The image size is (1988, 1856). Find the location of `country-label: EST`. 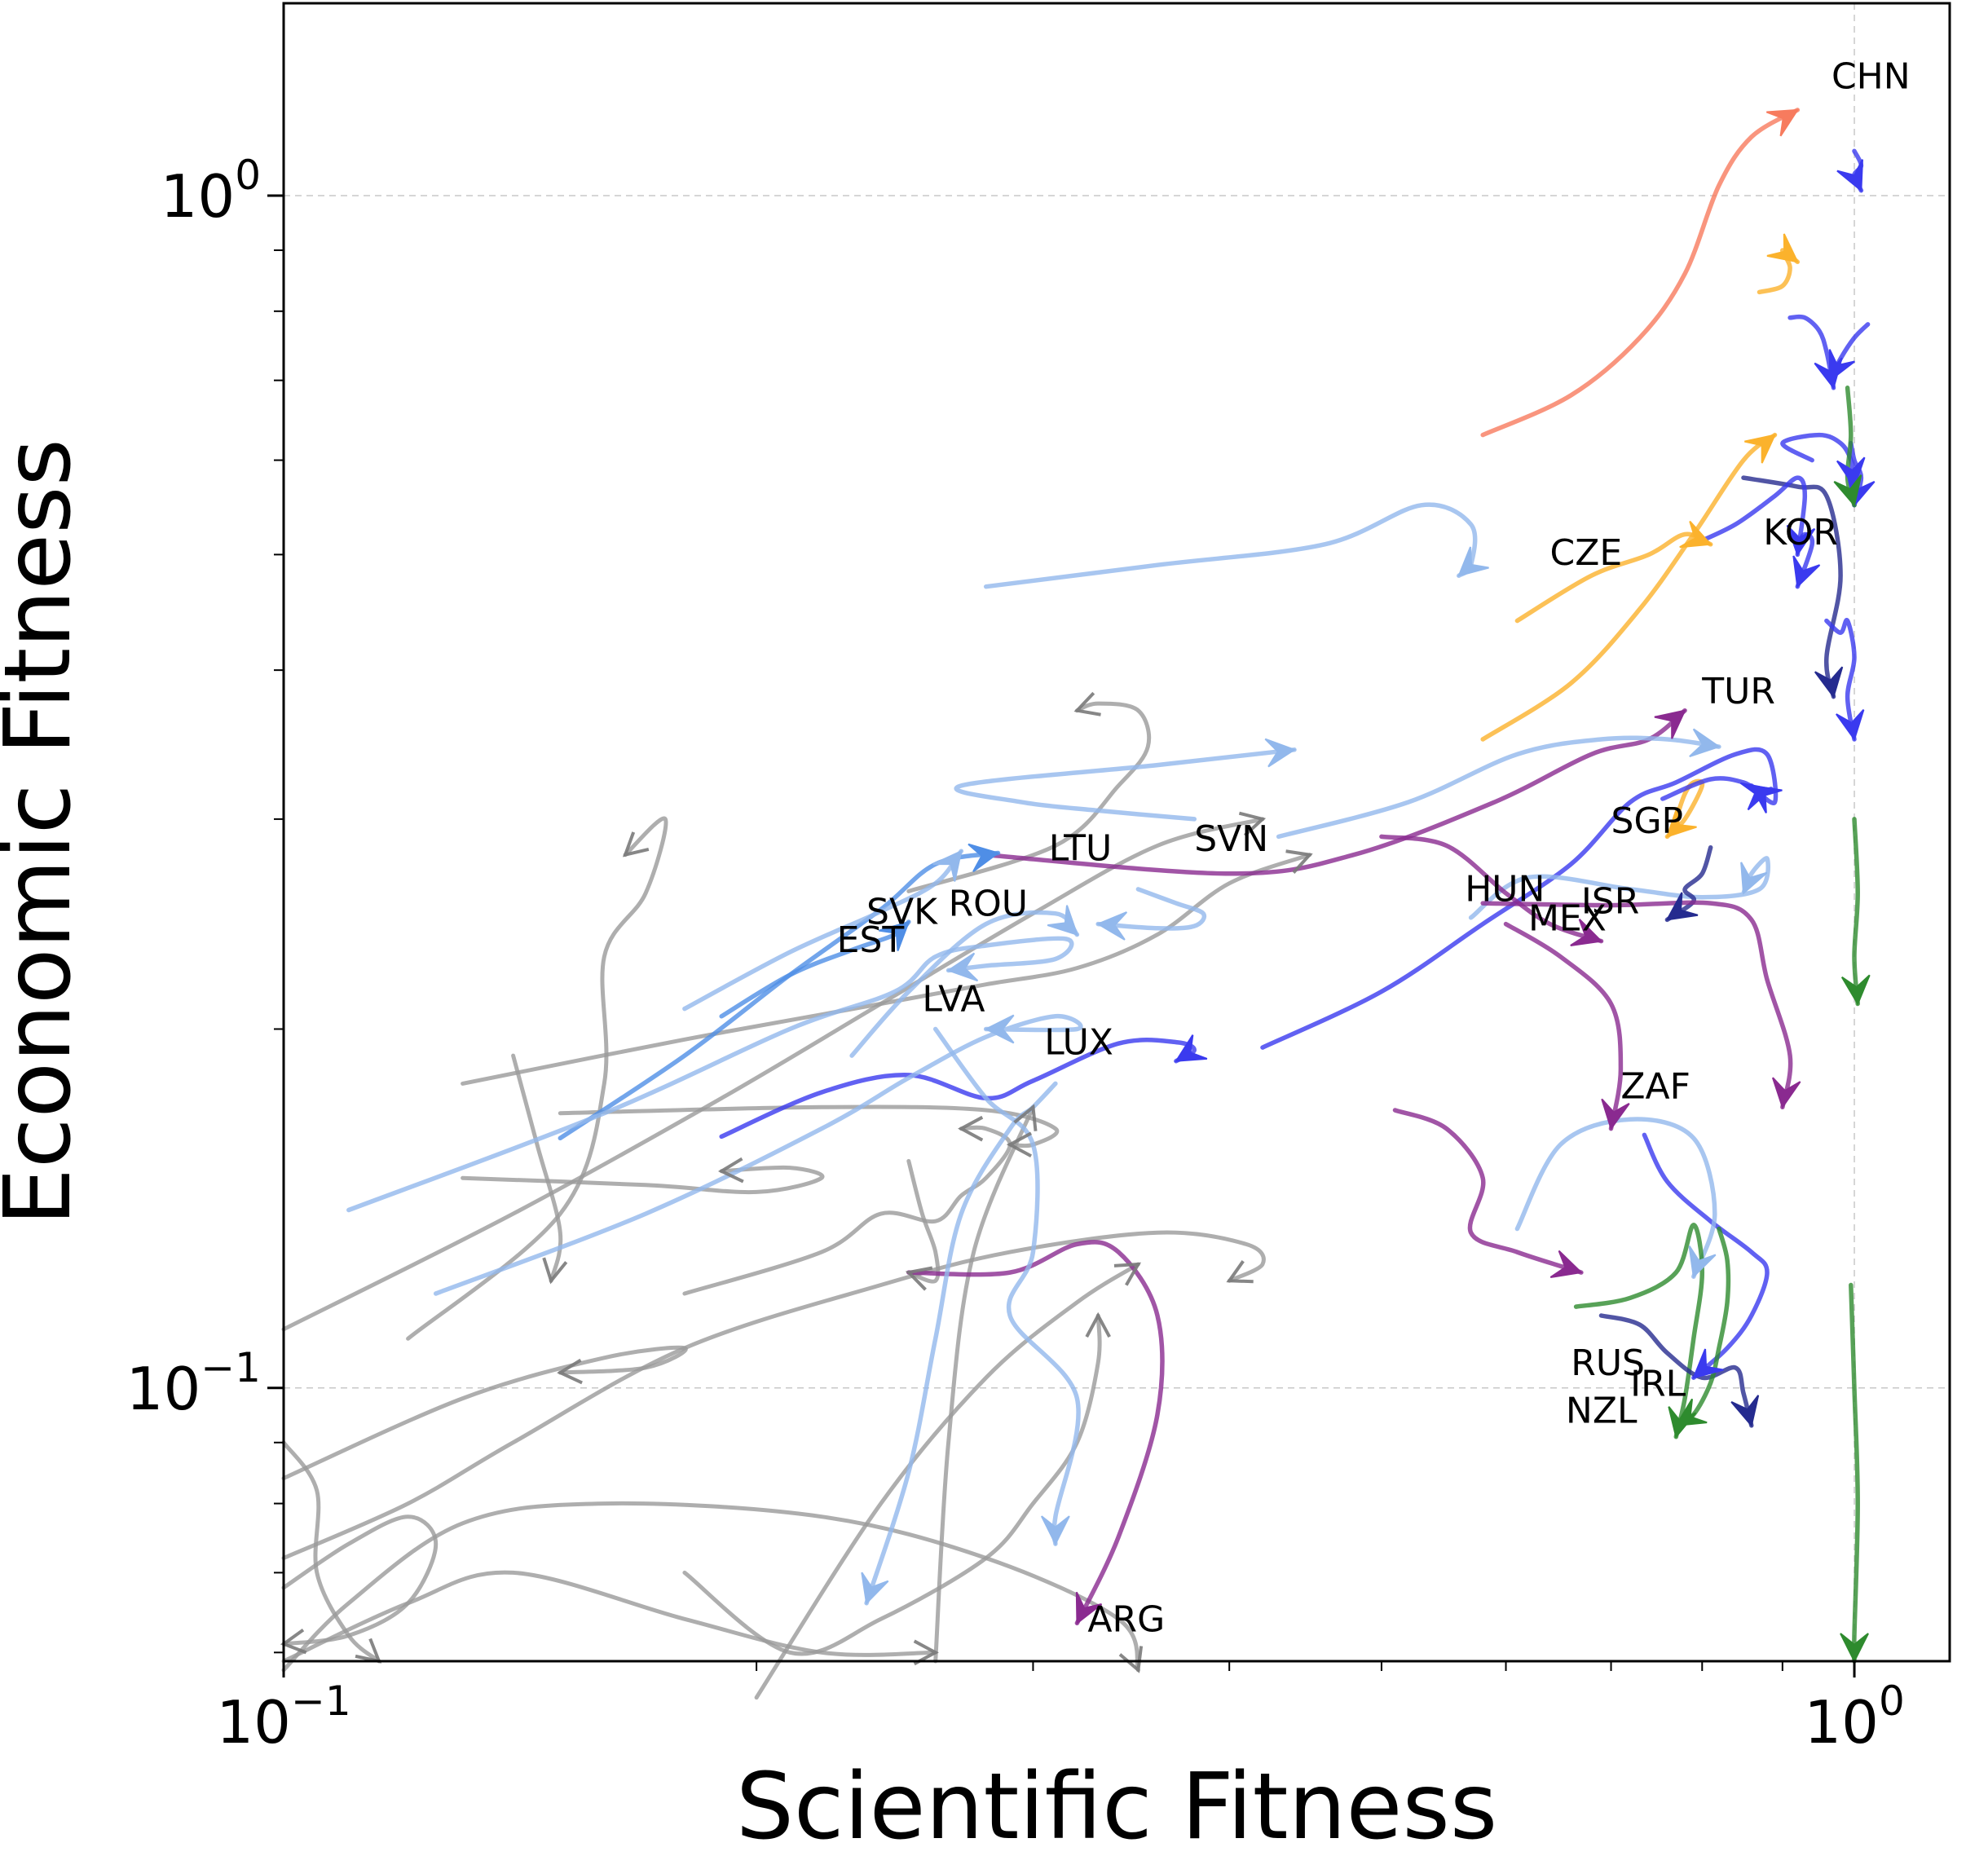

country-label: EST is located at coordinates (871, 940).